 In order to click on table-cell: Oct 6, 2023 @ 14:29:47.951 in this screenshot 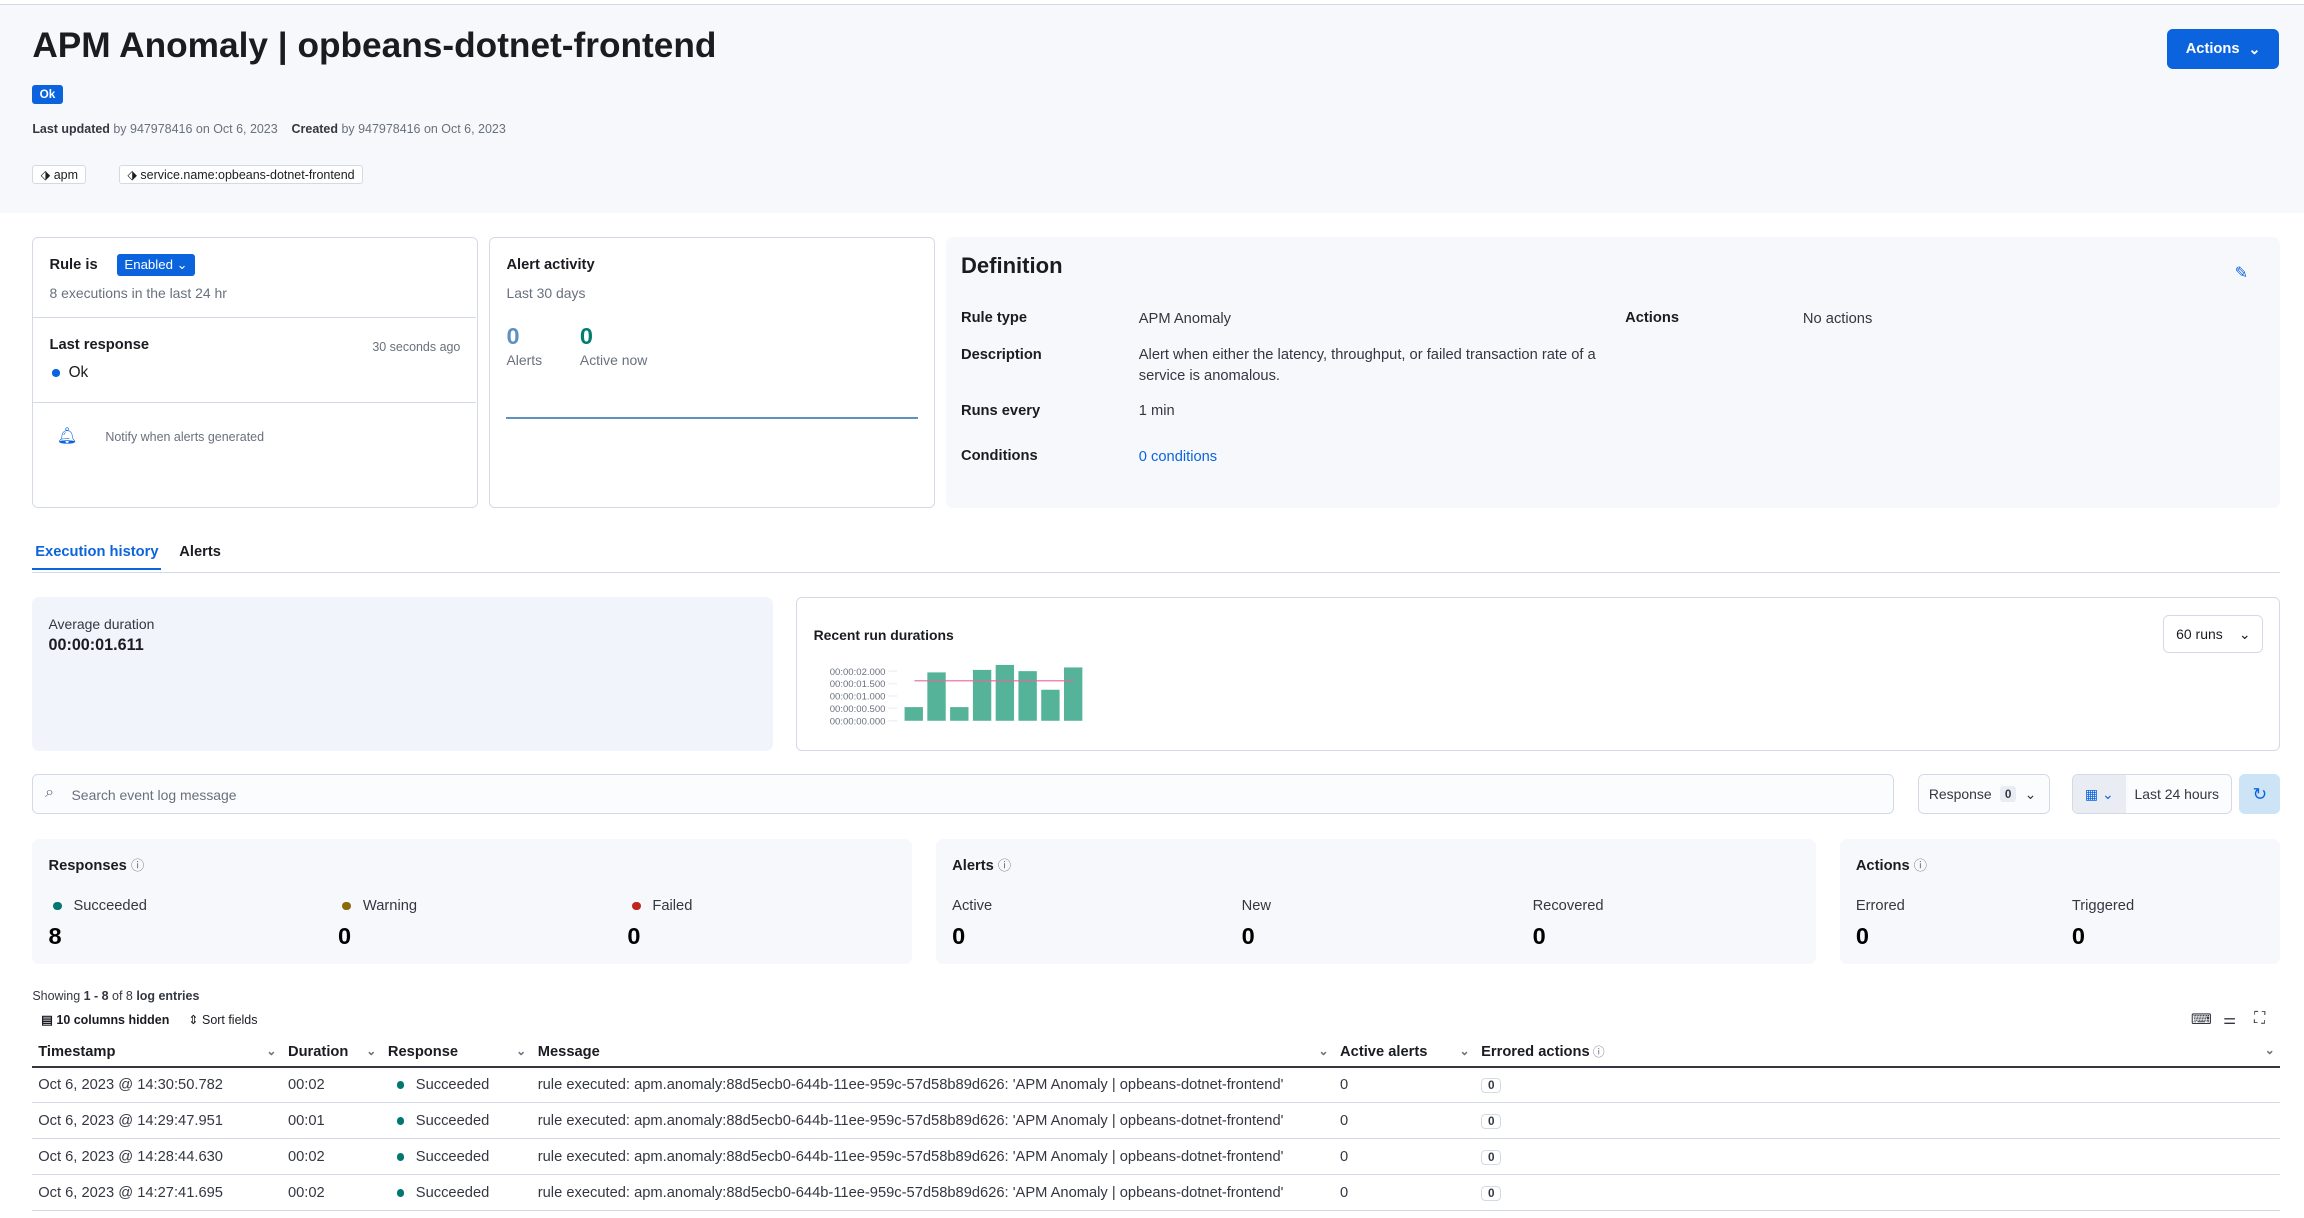, I will do `click(157, 1121)`.